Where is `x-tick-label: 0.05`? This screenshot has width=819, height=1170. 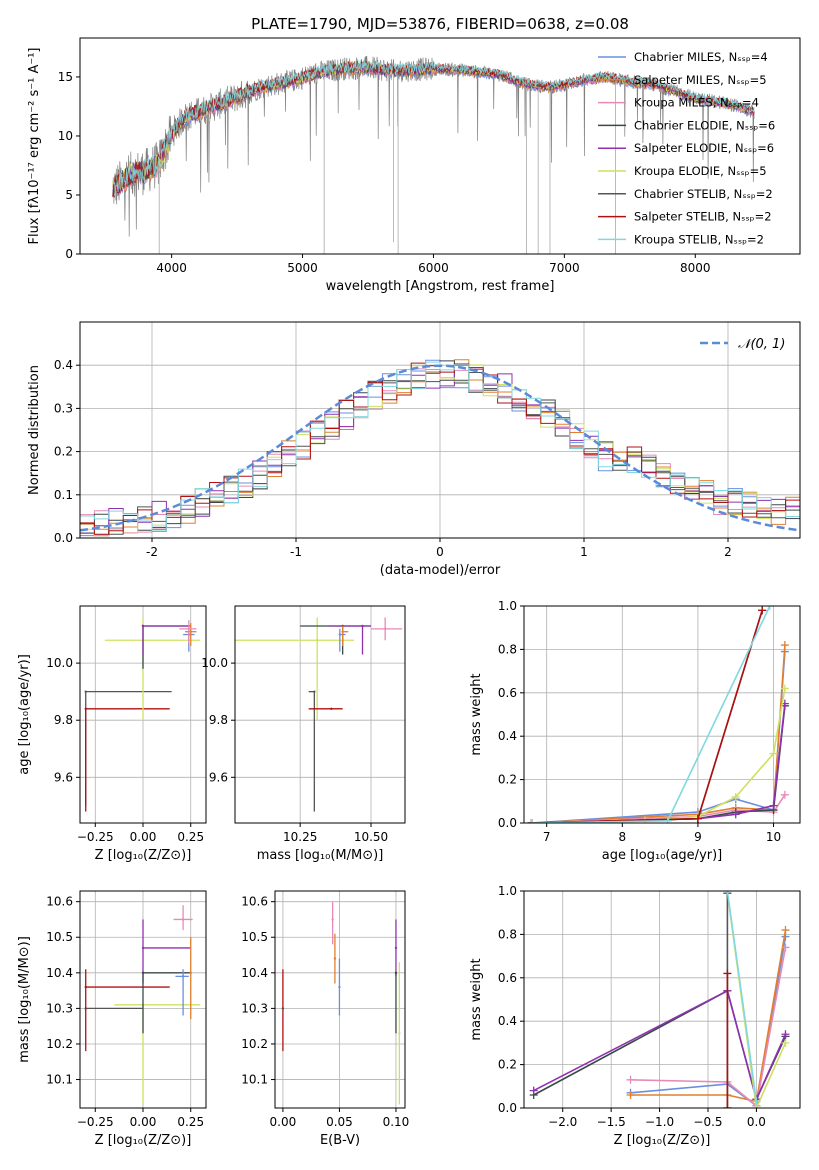
x-tick-label: 0.05 is located at coordinates (339, 1122).